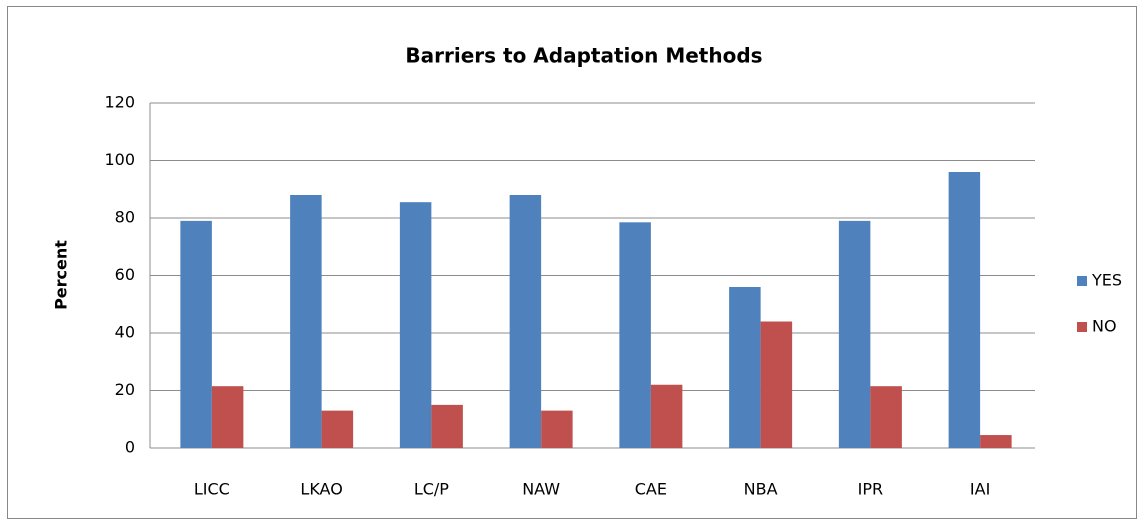  Describe the element at coordinates (125, 332) in the screenshot. I see `y-tick-label: 40` at that location.